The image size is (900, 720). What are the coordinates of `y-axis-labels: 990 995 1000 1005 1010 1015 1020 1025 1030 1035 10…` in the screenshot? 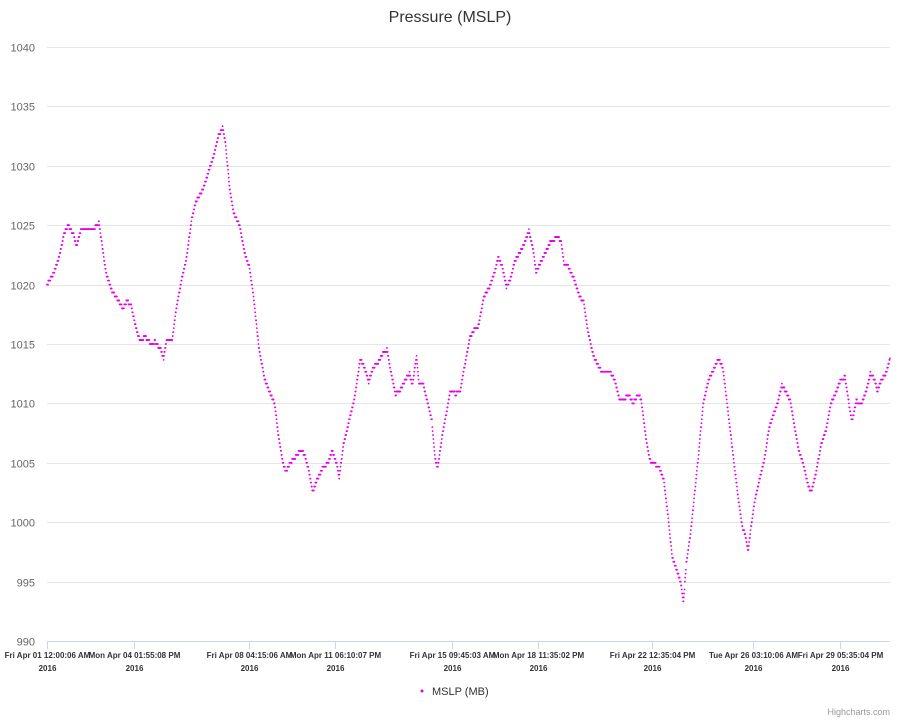 It's located at (23, 346).